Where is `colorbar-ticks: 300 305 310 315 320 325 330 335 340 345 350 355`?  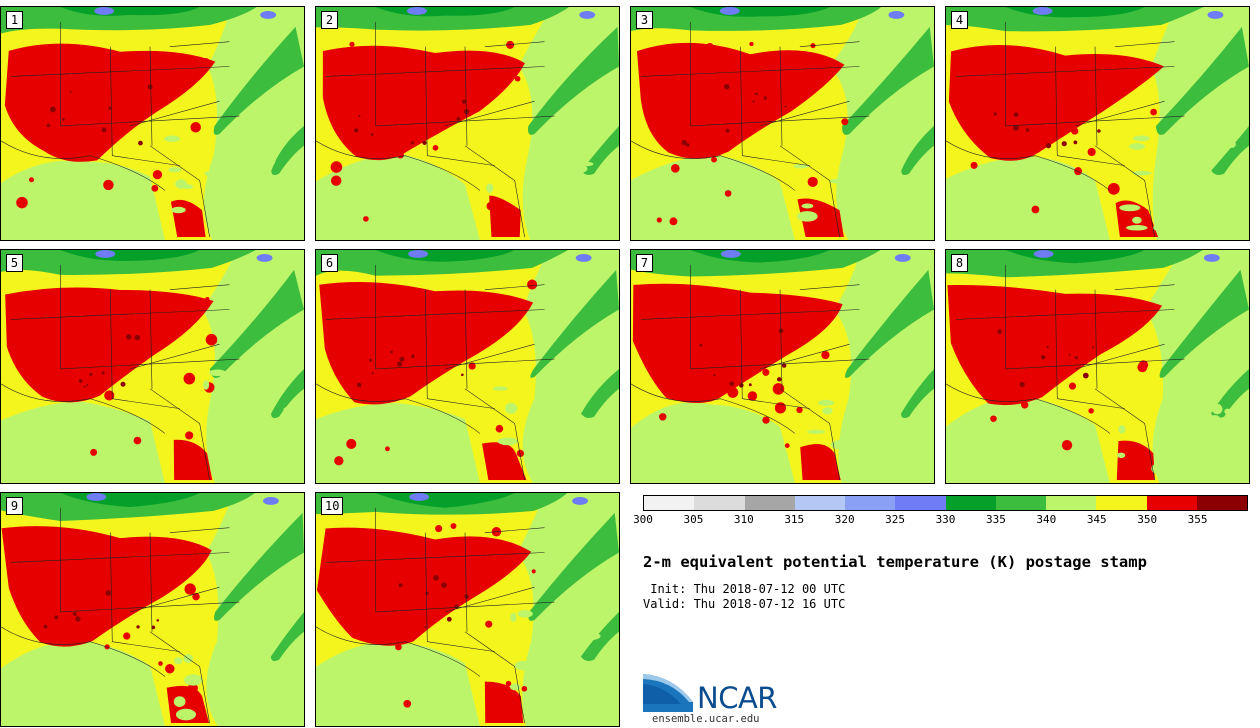
colorbar-ticks: 300 305 310 315 320 325 330 335 340 345 350 355 is located at coordinates (940, 521).